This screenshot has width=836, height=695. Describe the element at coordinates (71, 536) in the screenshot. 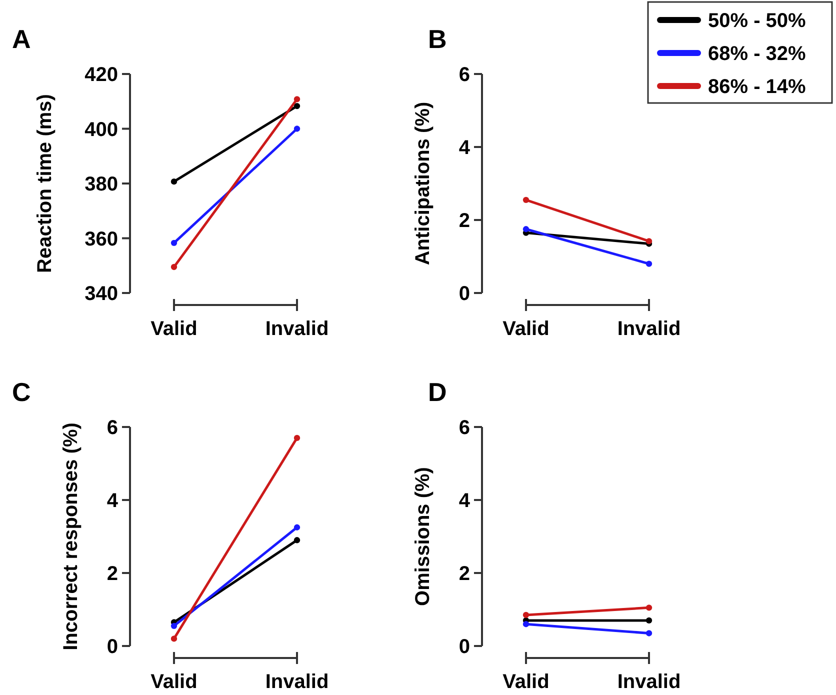

I see `y-axis-title: Incorrect responses (%)` at that location.